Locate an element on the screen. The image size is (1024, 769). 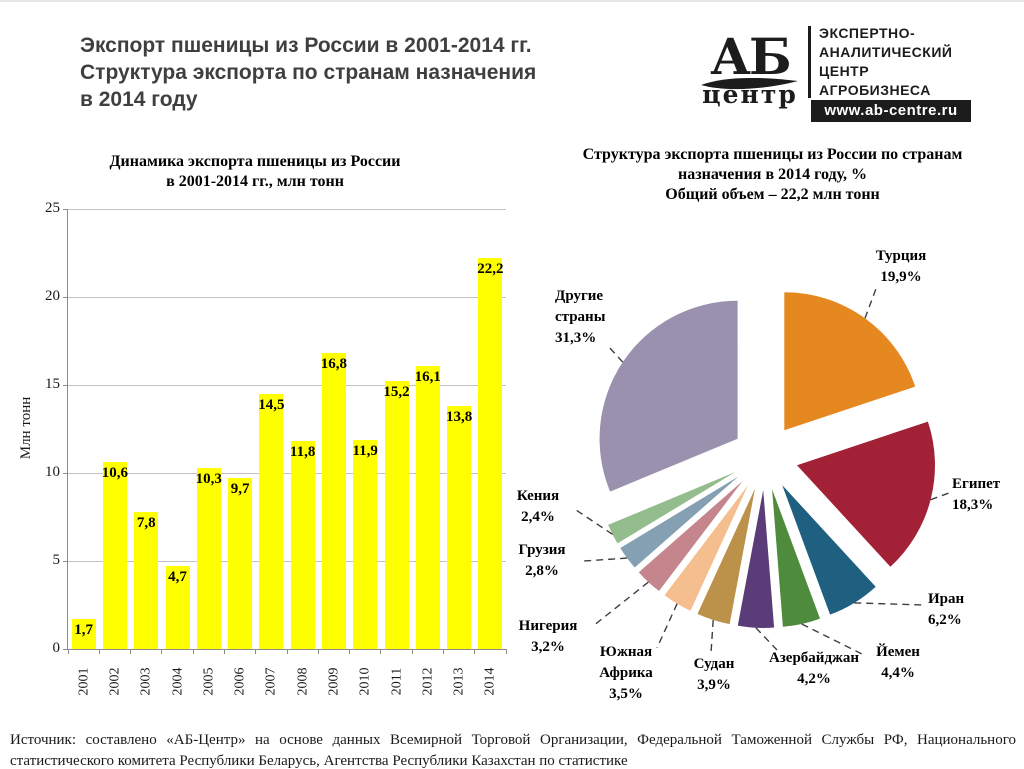
x-tick-label-2002: 2002 is located at coordinates (115, 681).